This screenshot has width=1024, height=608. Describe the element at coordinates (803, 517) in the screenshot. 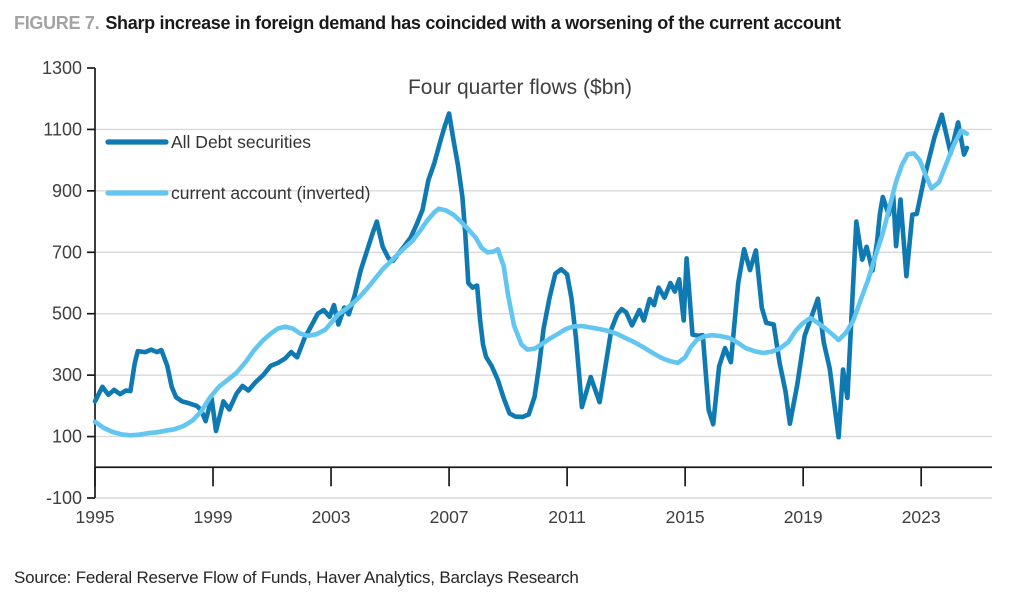

I see `x-tick-label: 2019` at that location.